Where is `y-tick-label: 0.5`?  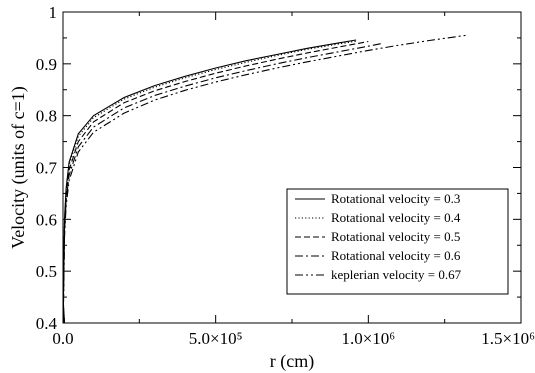
y-tick-label: 0.5 is located at coordinates (46, 271).